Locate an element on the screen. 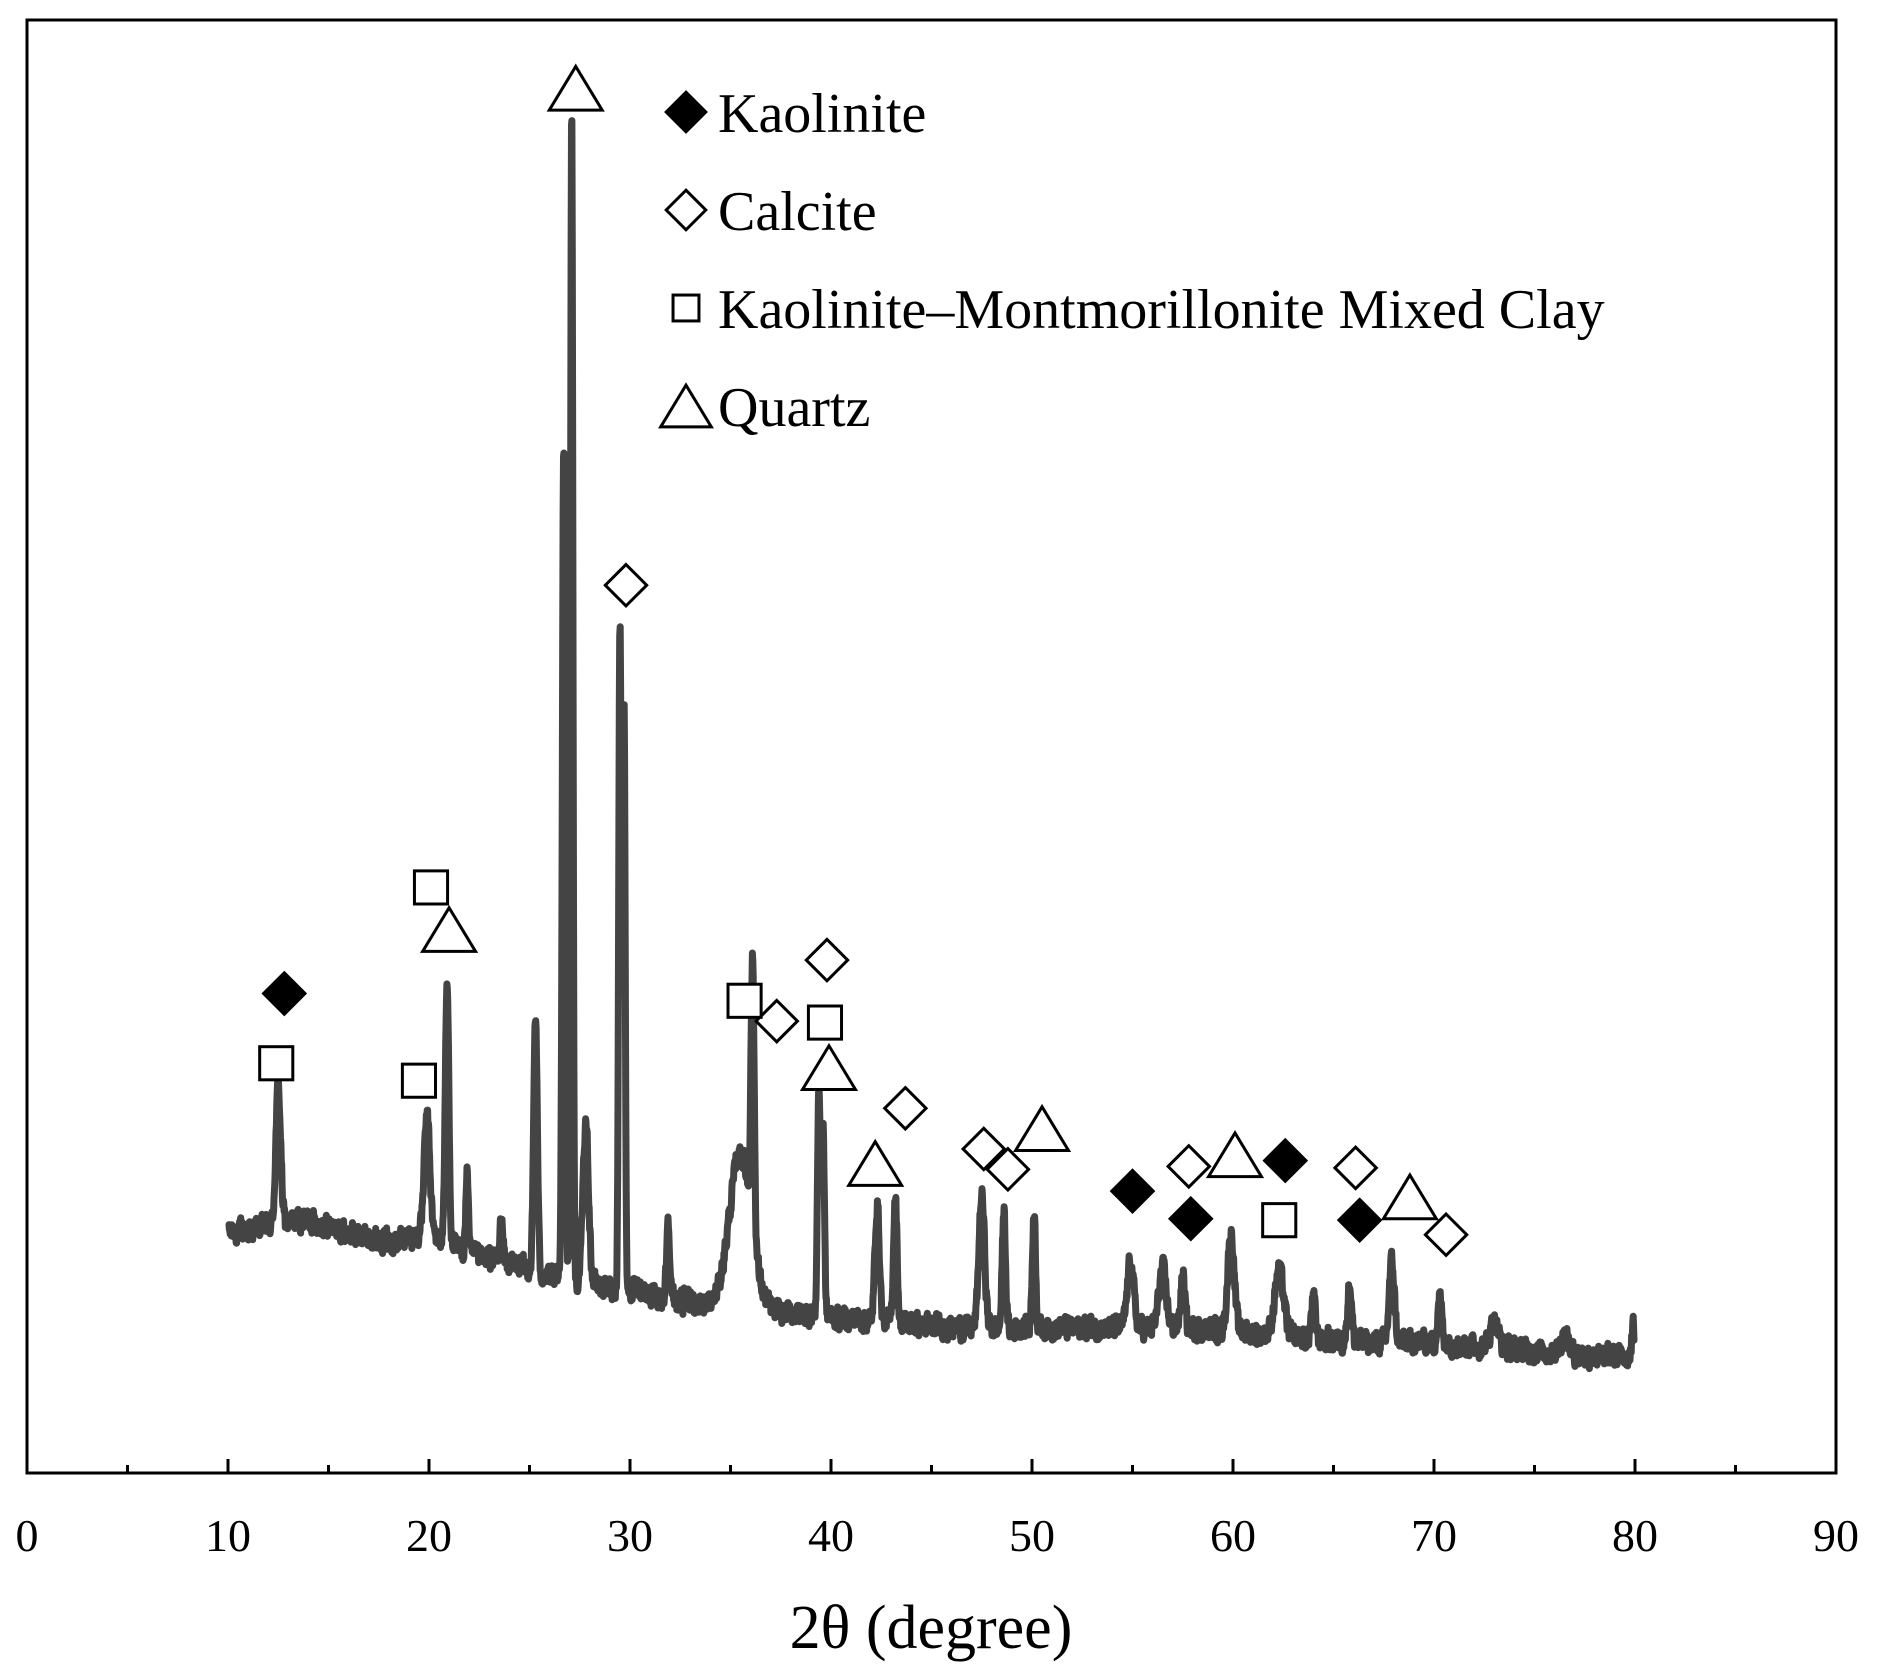 The height and width of the screenshot is (1673, 1877). legend-item: Calcite is located at coordinates (770, 212).